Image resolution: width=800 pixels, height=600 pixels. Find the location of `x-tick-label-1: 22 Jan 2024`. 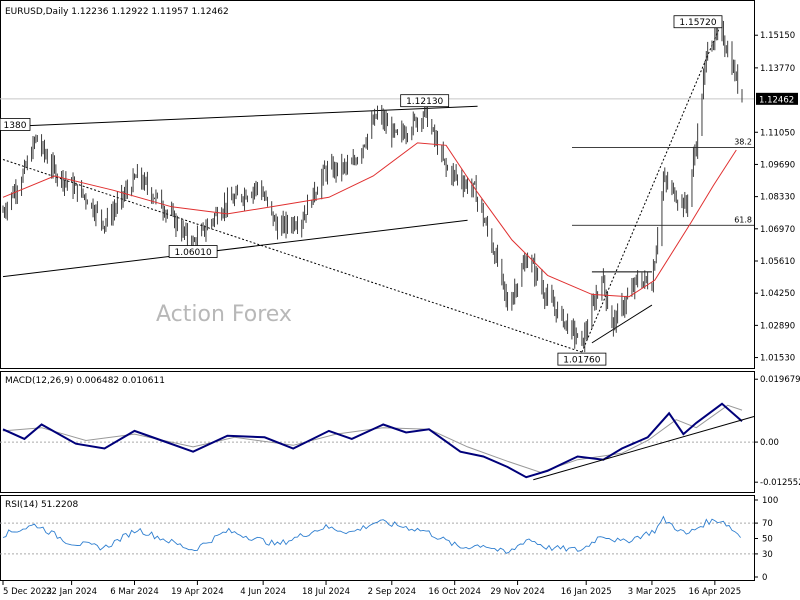

x-tick-label-1: 22 Jan 2024 is located at coordinates (71, 592).